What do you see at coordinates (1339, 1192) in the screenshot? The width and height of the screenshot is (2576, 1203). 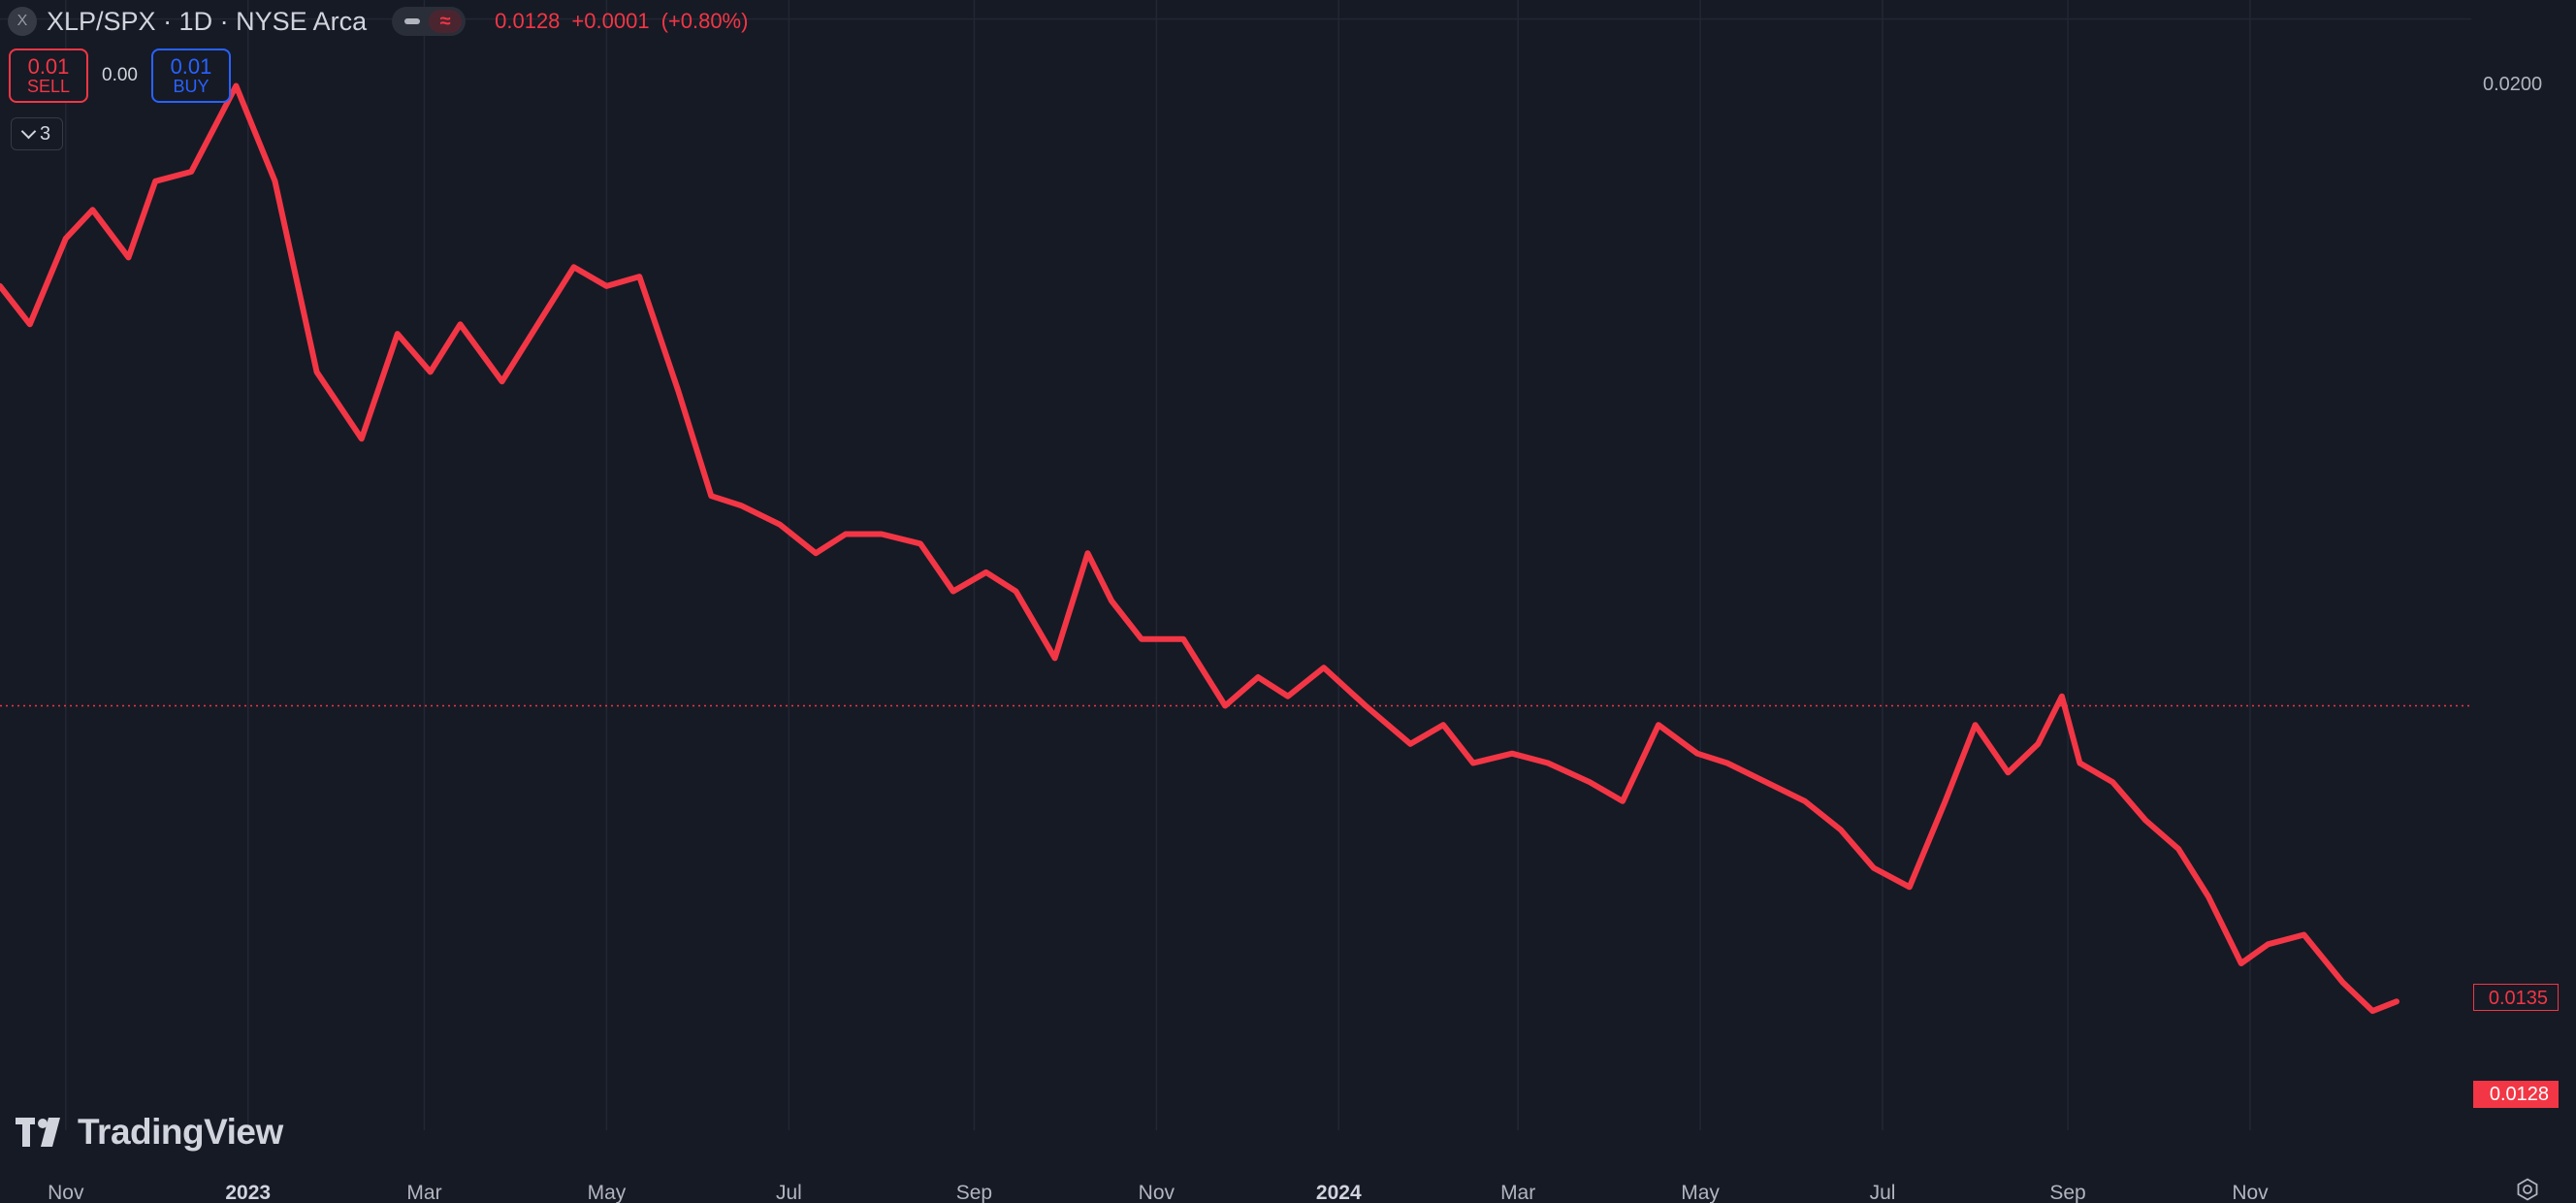 I see `x-tick-label: 2024` at bounding box center [1339, 1192].